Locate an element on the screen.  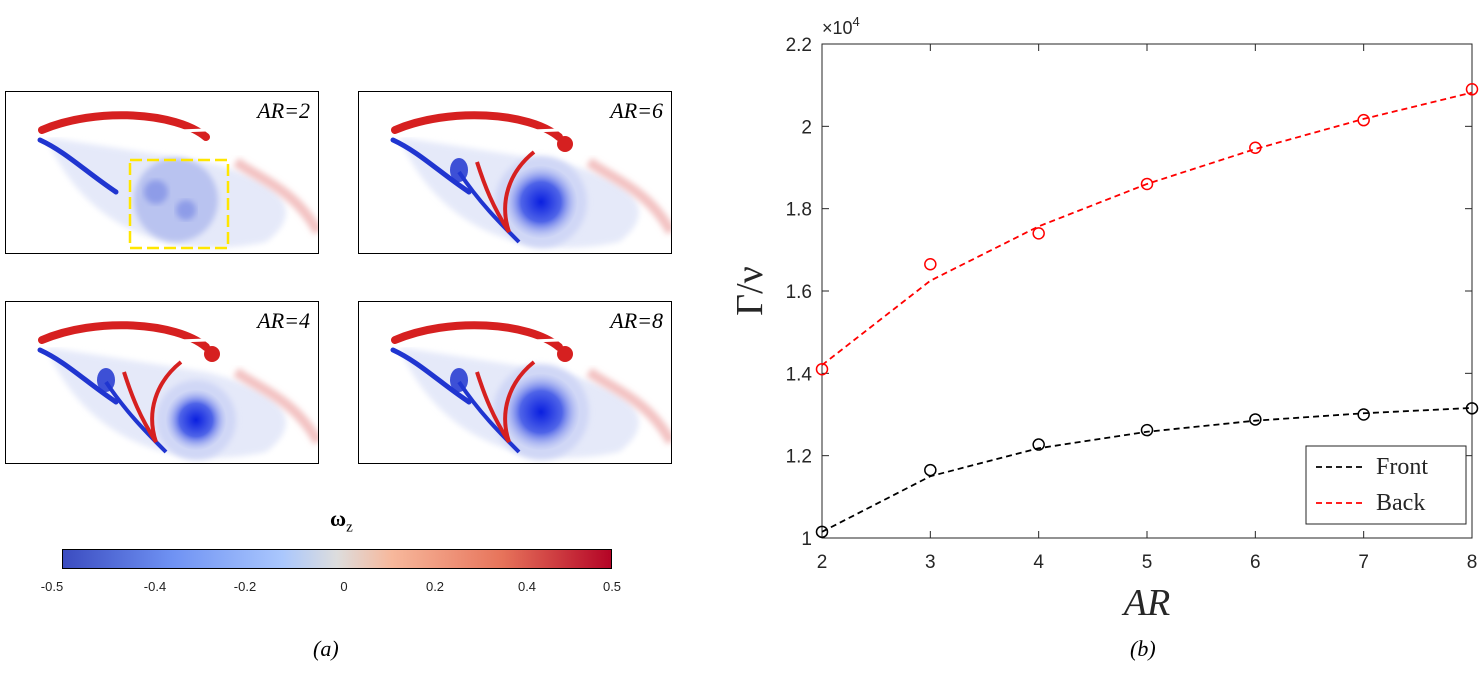
snapshot-panel-ar6: AR=6 is located at coordinates (515, 172).